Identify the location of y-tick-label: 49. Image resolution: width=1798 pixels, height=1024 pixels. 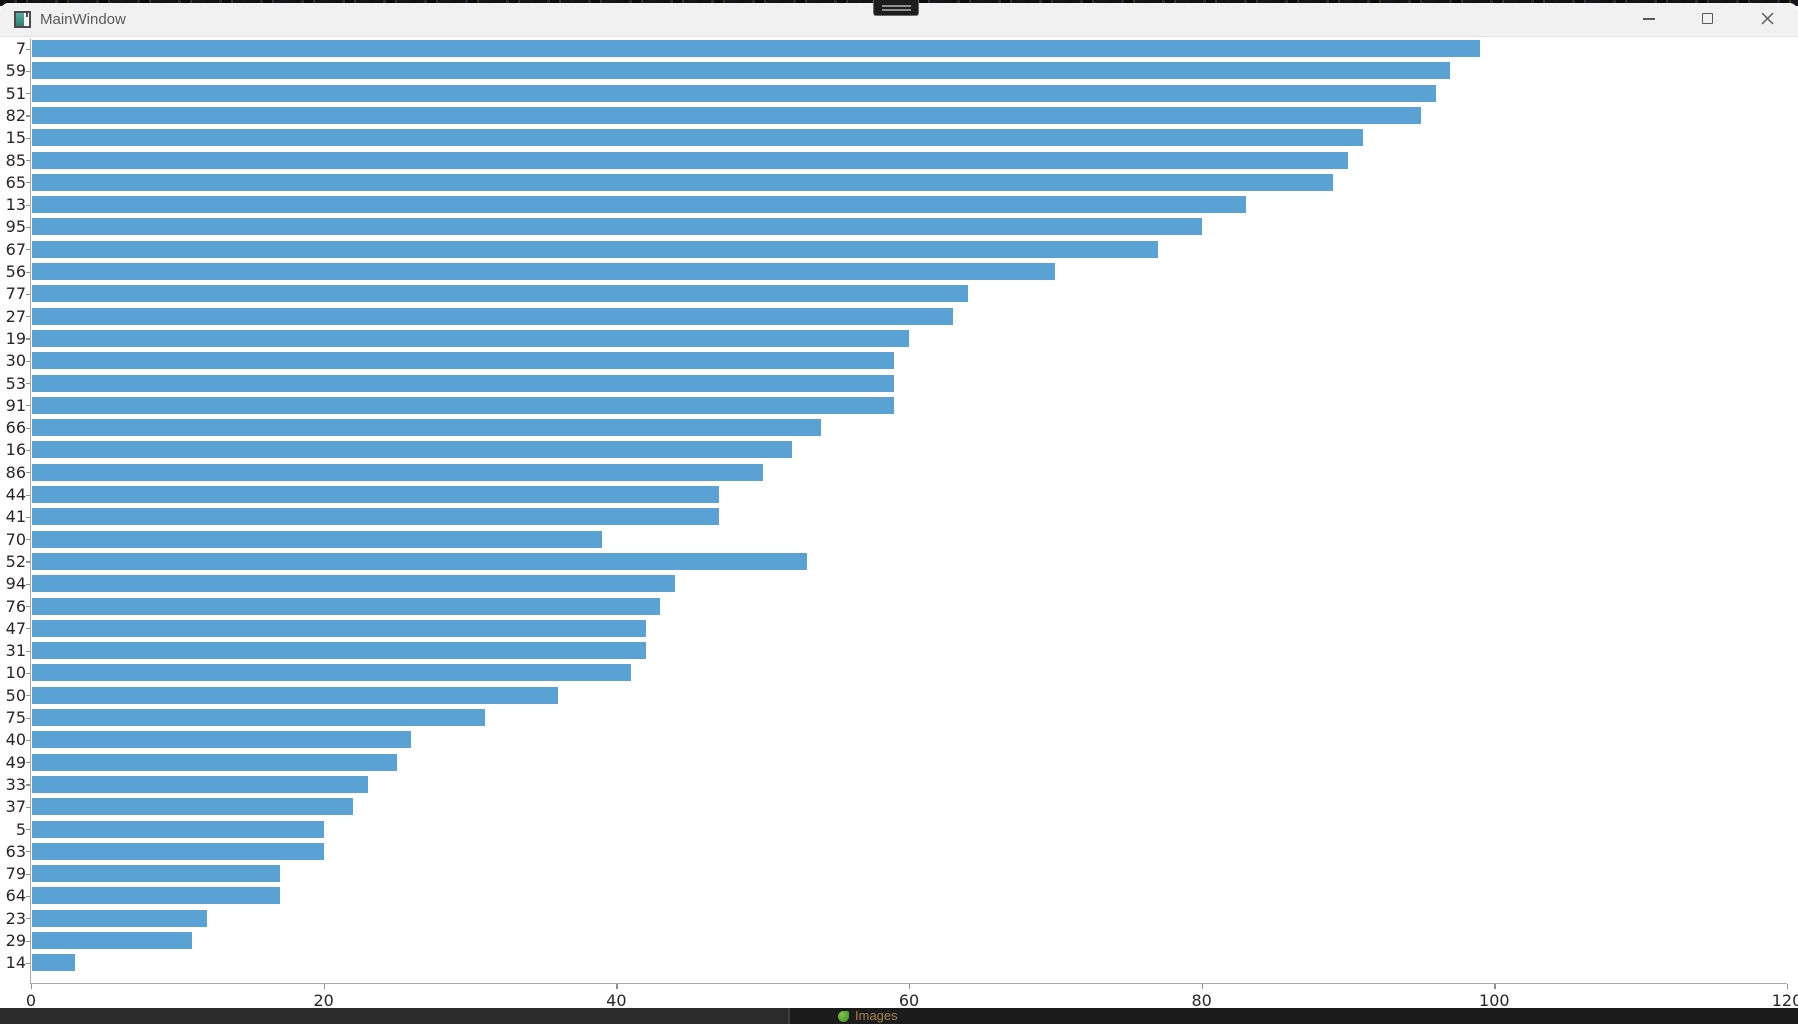
(15, 762).